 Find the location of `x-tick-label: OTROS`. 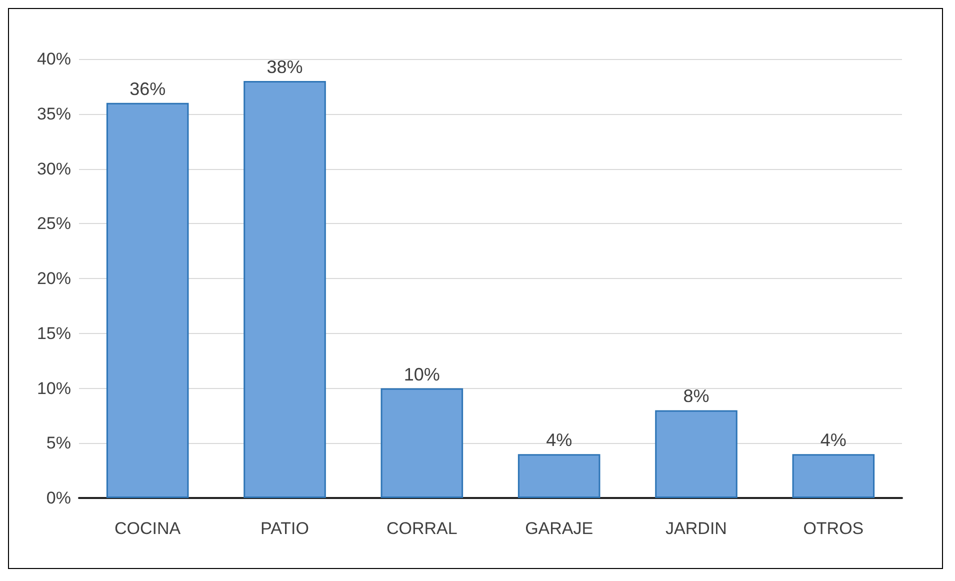

x-tick-label: OTROS is located at coordinates (833, 528).